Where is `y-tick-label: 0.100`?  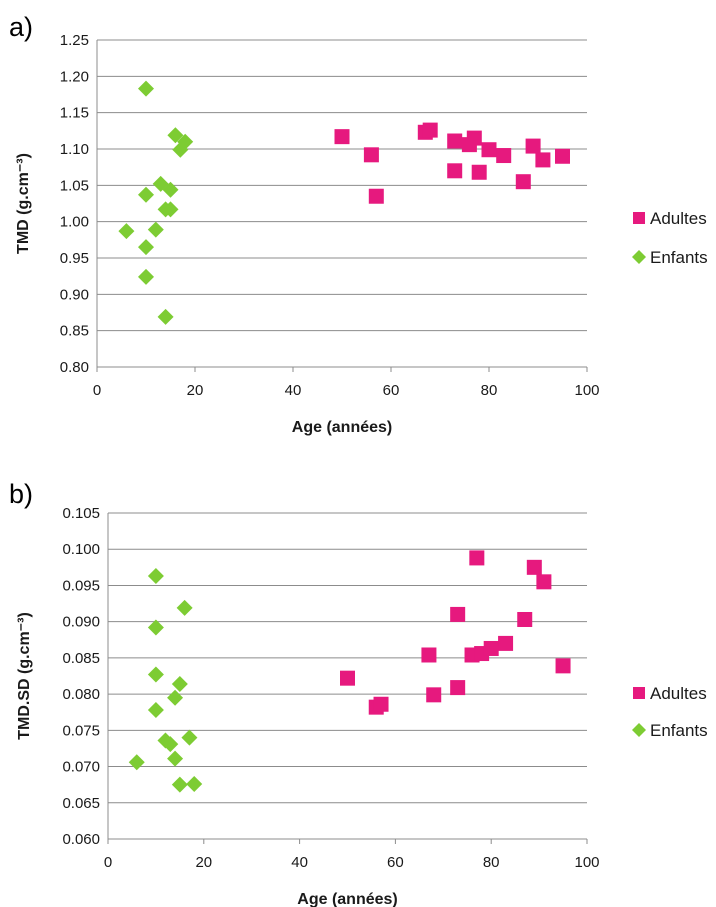 y-tick-label: 0.100 is located at coordinates (81, 549).